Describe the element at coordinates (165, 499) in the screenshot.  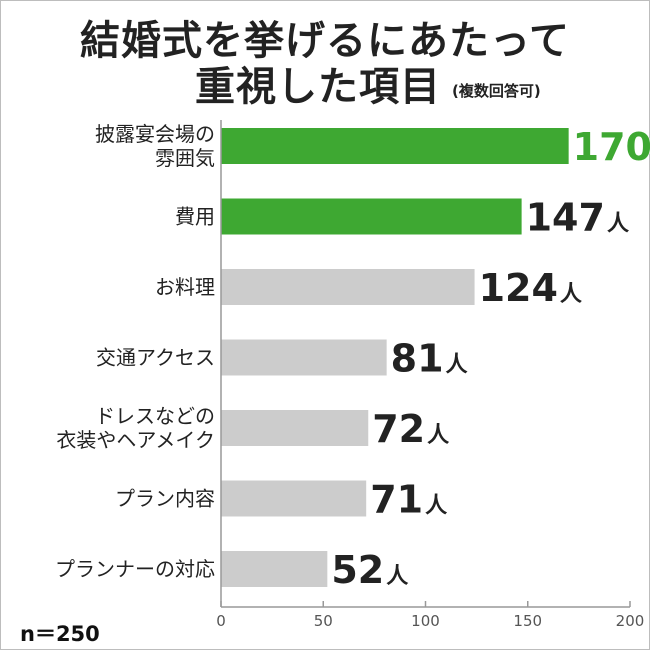
I see `category-label-5-0: プラン内容` at that location.